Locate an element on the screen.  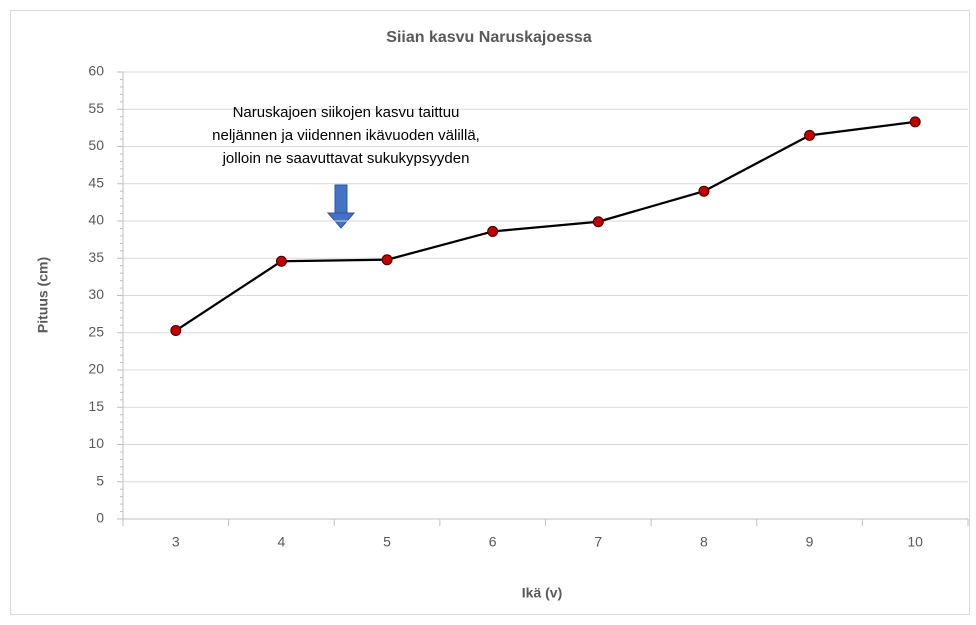
y-tick-label: 50 is located at coordinates (96, 145).